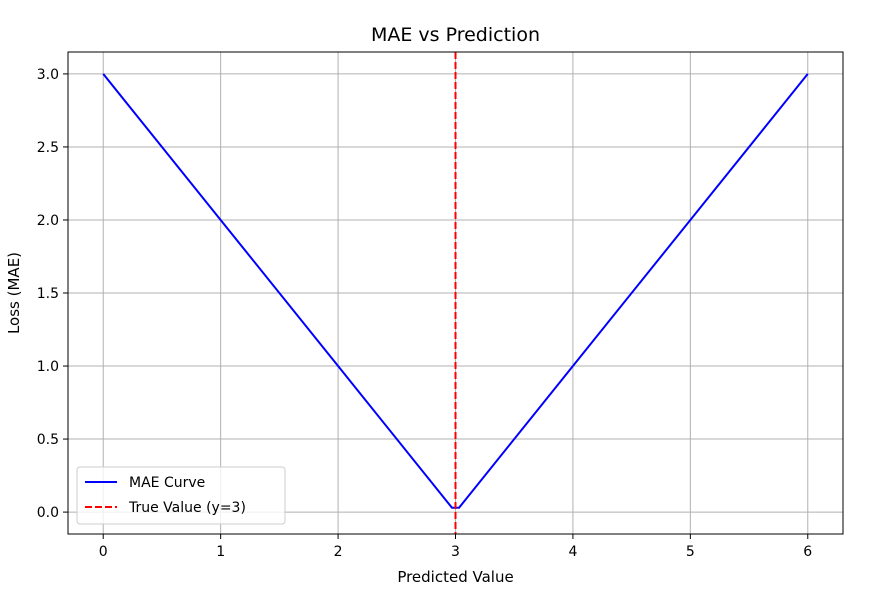 This screenshot has width=871, height=599. Describe the element at coordinates (48, 367) in the screenshot. I see `y-tick-label: 1.0` at that location.